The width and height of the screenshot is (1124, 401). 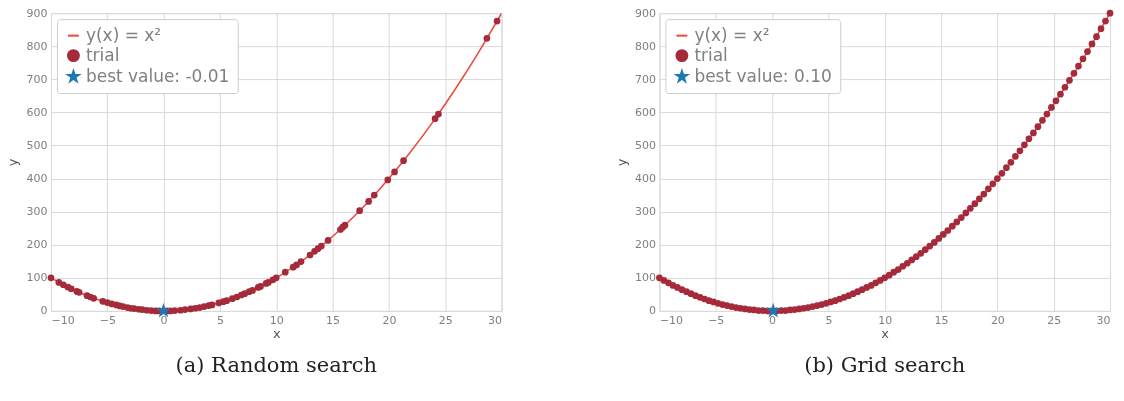 What do you see at coordinates (157, 75) in the screenshot?
I see `legend-label: best value: -0.01` at bounding box center [157, 75].